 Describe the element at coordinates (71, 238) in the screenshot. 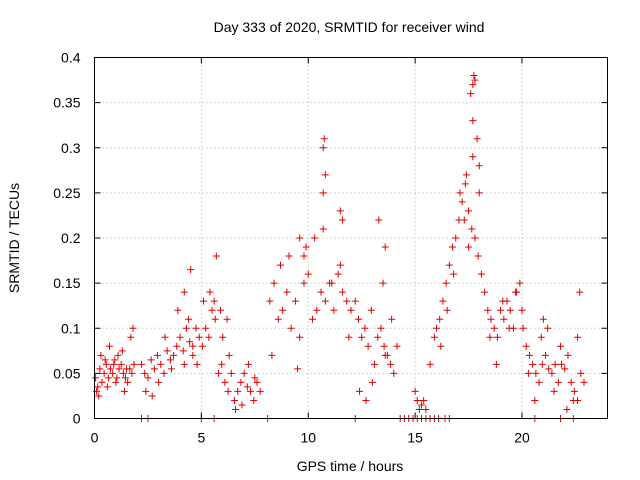

I see `y-tick-label: 0.2` at that location.